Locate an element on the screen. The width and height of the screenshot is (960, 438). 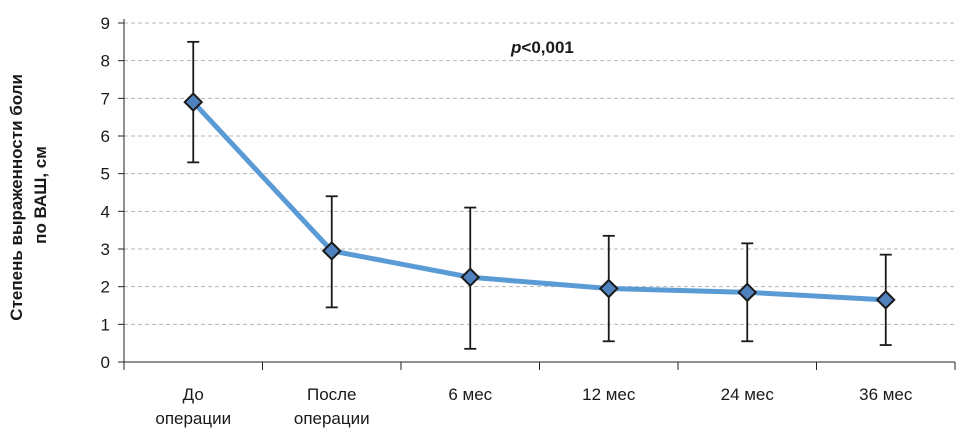
y-tick-label: 6 is located at coordinates (105, 136).